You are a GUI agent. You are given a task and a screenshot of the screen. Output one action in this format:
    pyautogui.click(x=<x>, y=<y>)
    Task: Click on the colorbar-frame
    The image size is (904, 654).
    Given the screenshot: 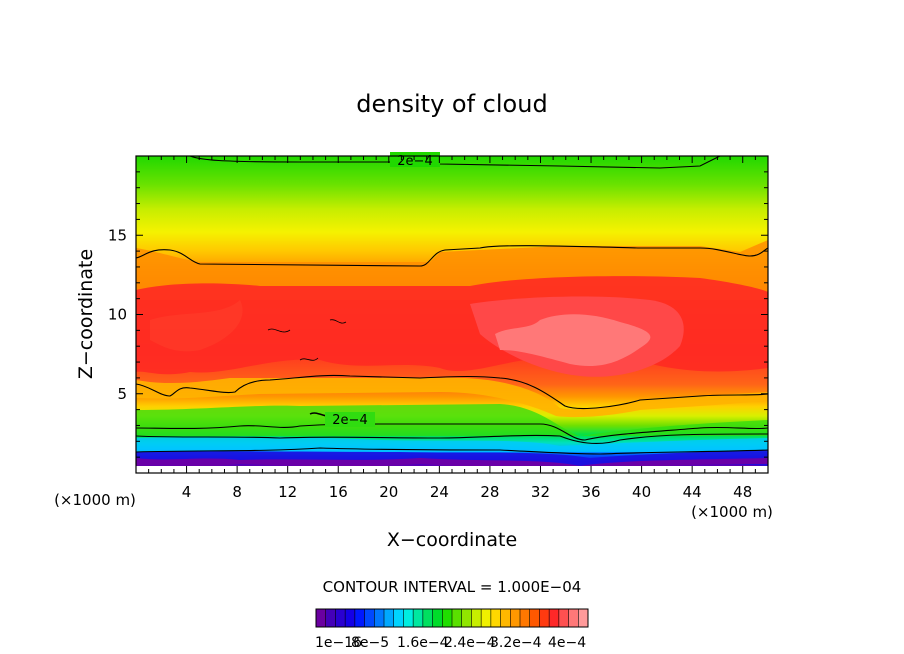 What is the action you would take?
    pyautogui.click(x=452, y=618)
    